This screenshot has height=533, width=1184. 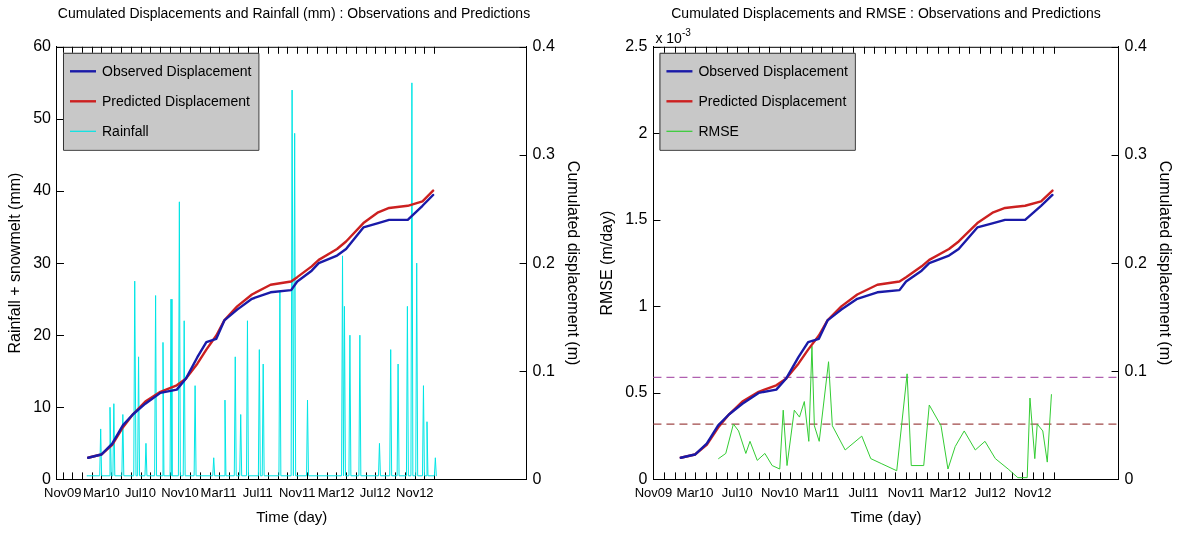 What do you see at coordinates (636, 392) in the screenshot?
I see `y-tick-label: 0.5` at bounding box center [636, 392].